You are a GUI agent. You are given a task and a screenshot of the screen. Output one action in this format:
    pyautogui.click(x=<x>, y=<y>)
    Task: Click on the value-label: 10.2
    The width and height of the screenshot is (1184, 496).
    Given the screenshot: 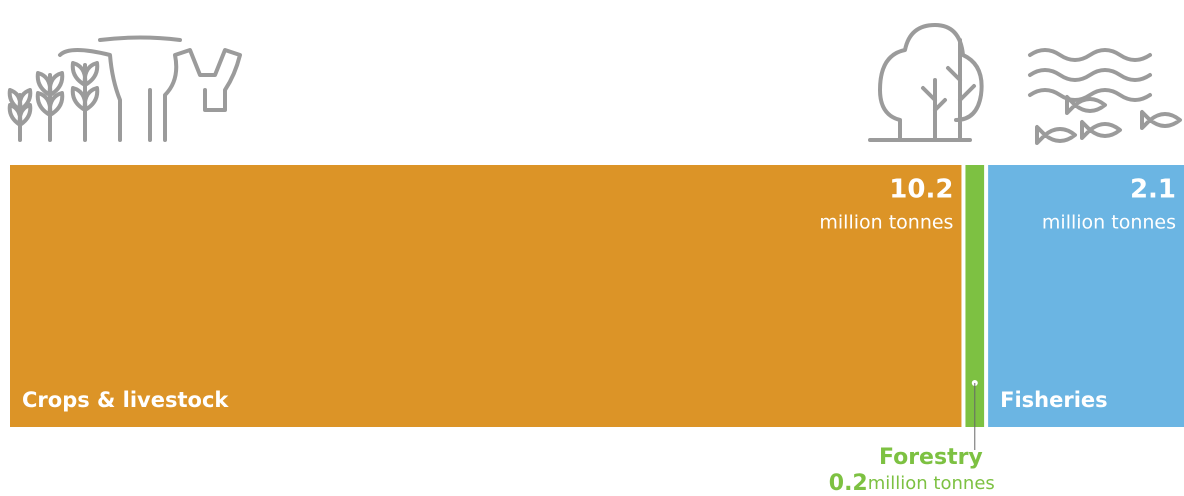 What is the action you would take?
    pyautogui.click(x=921, y=190)
    